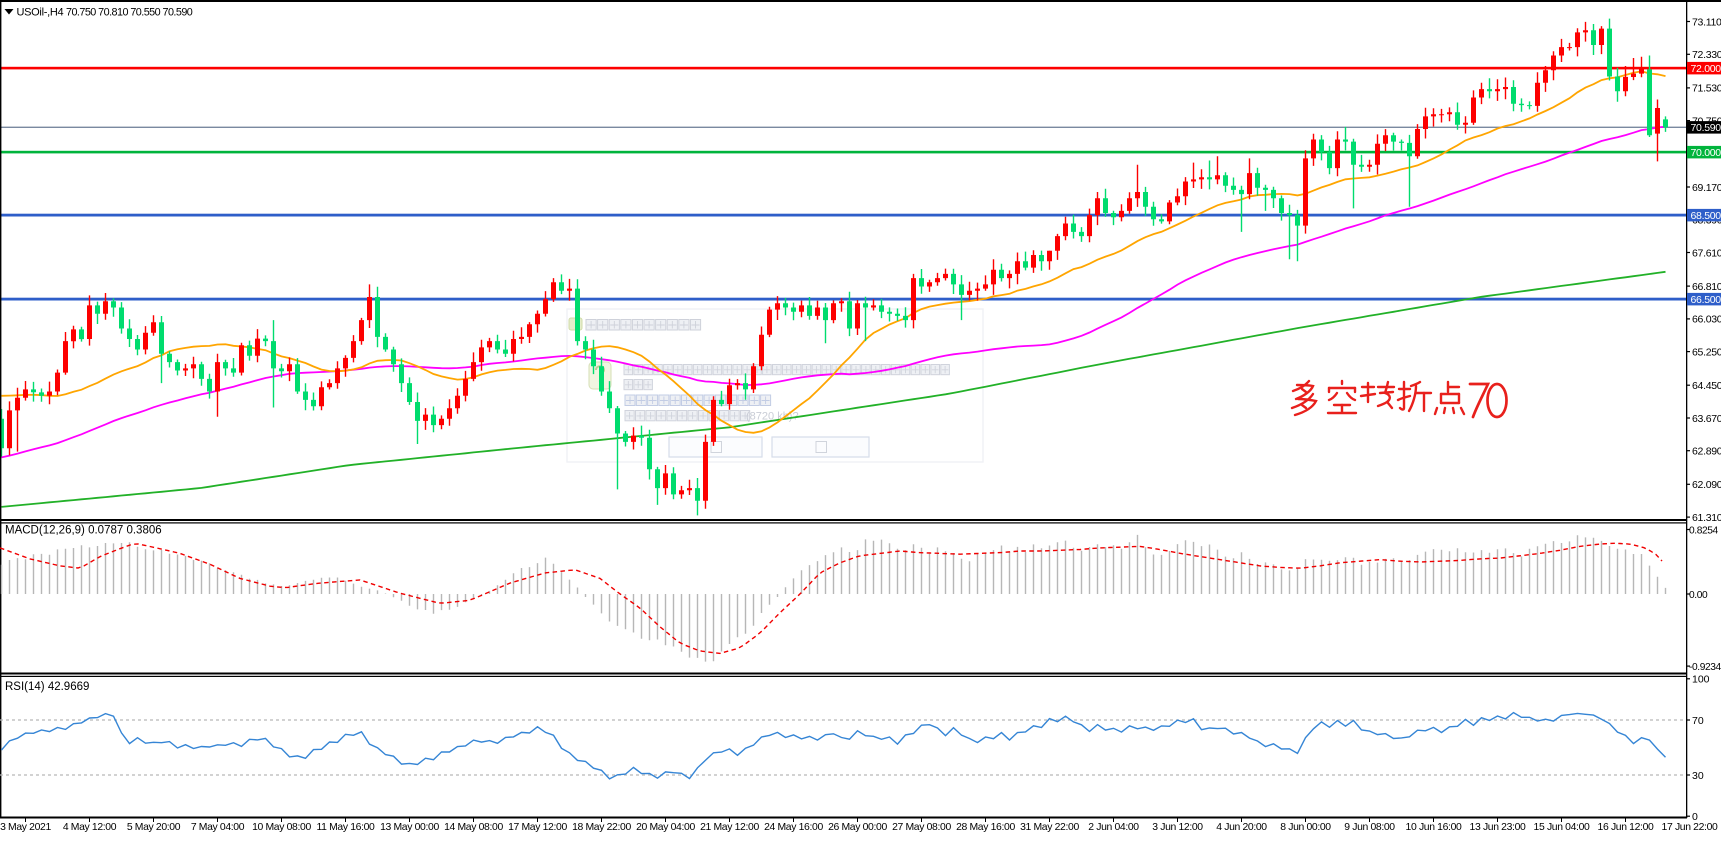 This screenshot has width=1721, height=844. I want to click on svg-text: 100, so click(1701, 680).